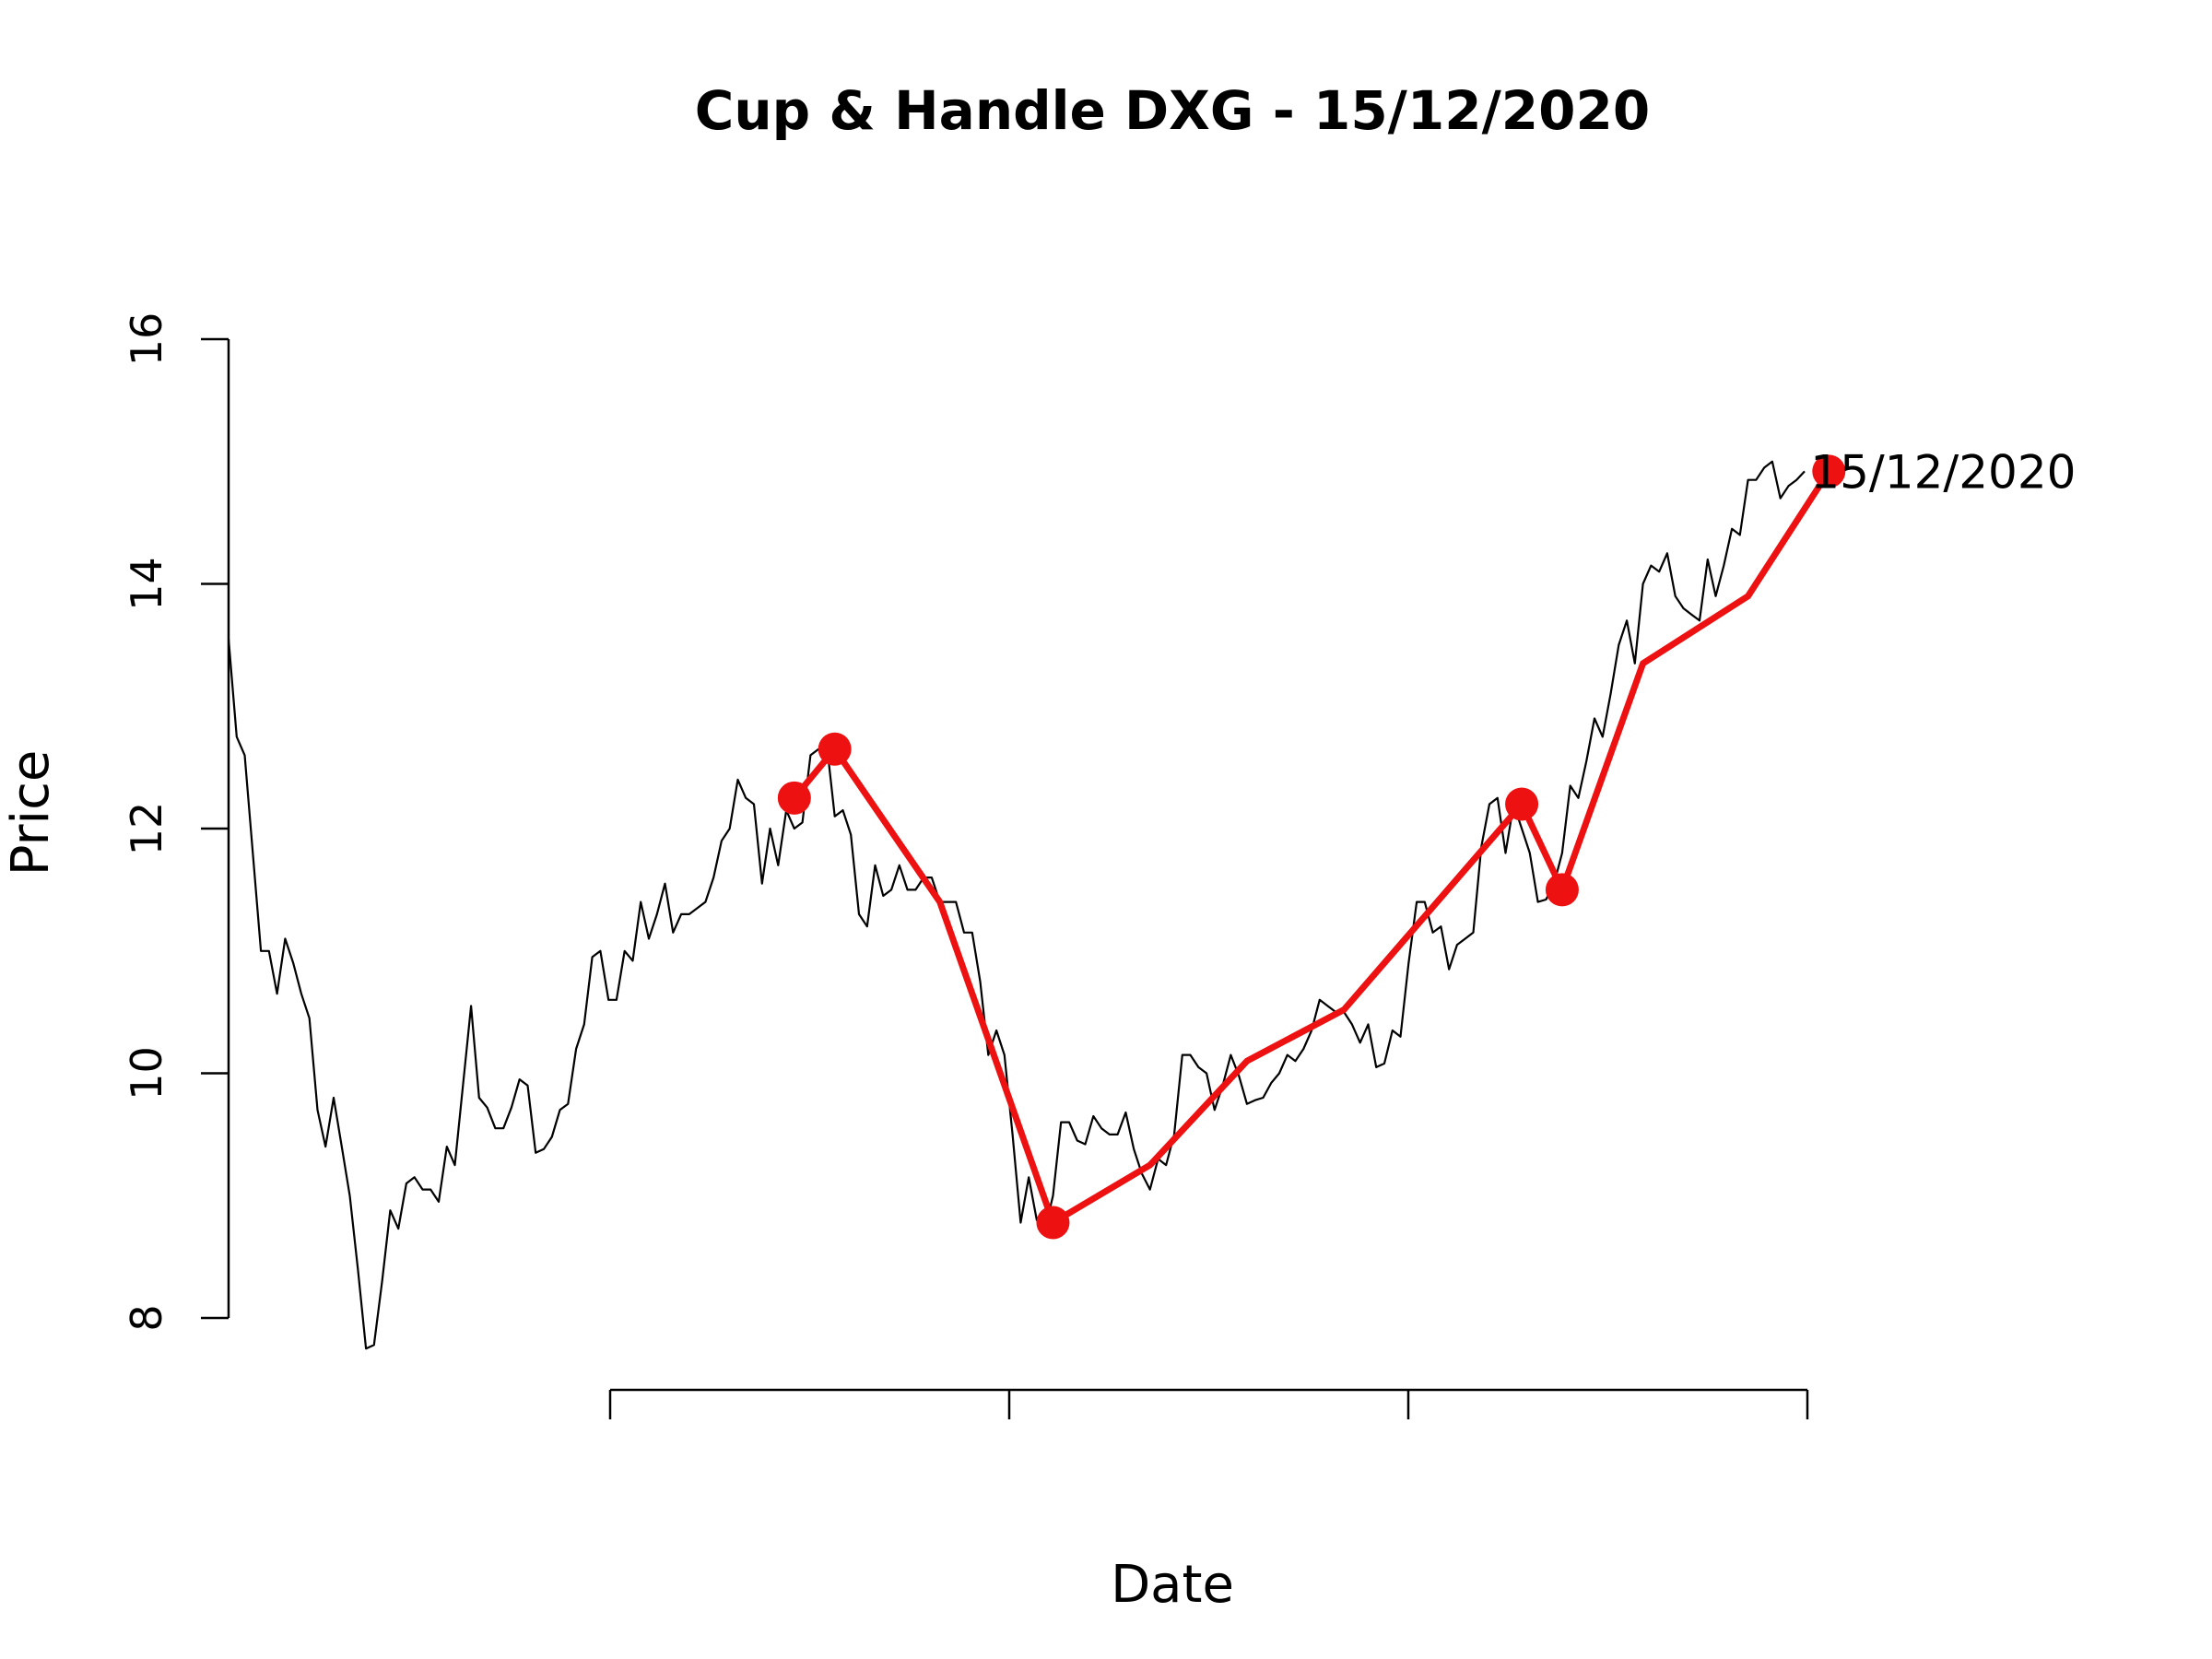  Describe the element at coordinates (1208, 1403) in the screenshot. I see `x-axis` at that location.